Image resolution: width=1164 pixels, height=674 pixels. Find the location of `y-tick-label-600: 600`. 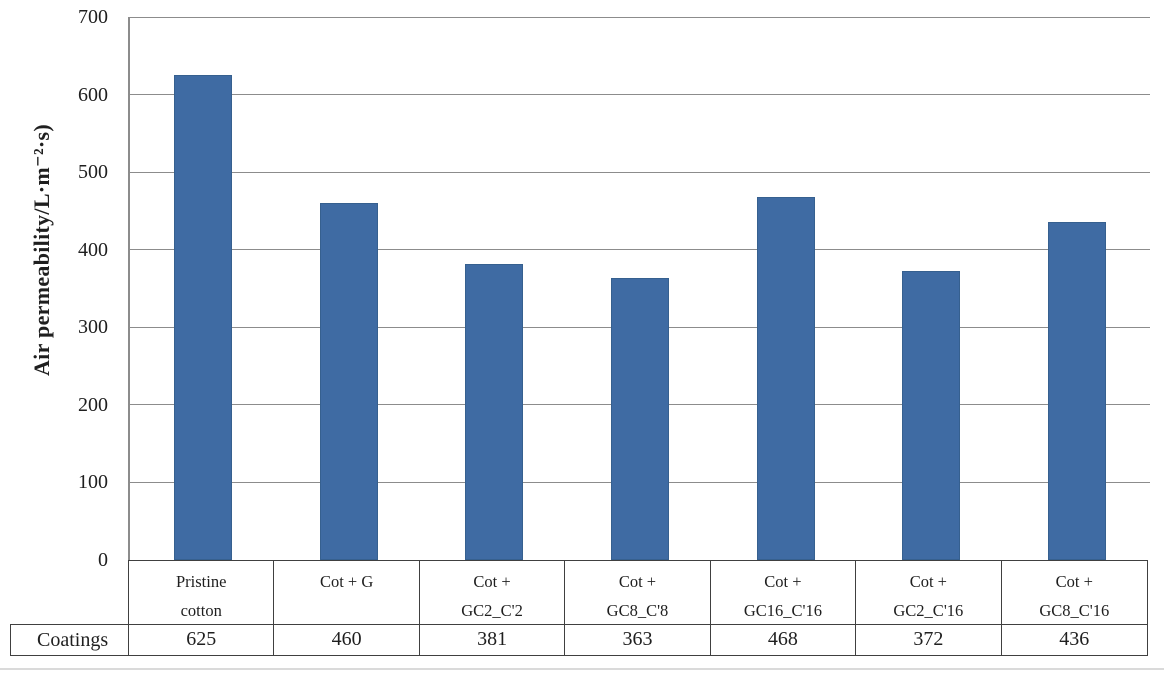

y-tick-label-600: 600 is located at coordinates (93, 94).